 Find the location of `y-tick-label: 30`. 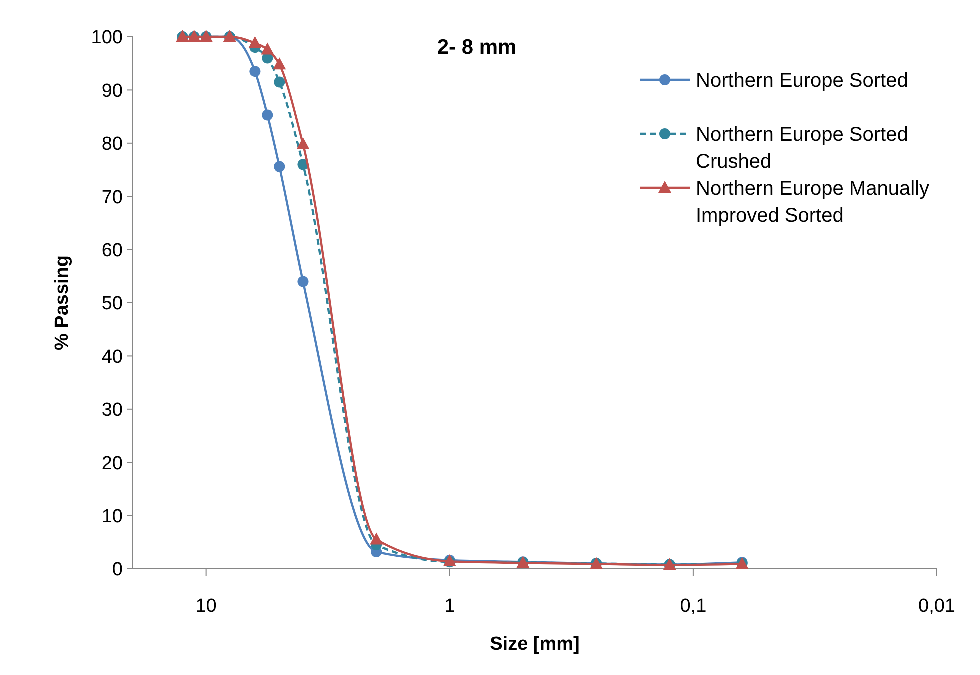

y-tick-label: 30 is located at coordinates (112, 411).